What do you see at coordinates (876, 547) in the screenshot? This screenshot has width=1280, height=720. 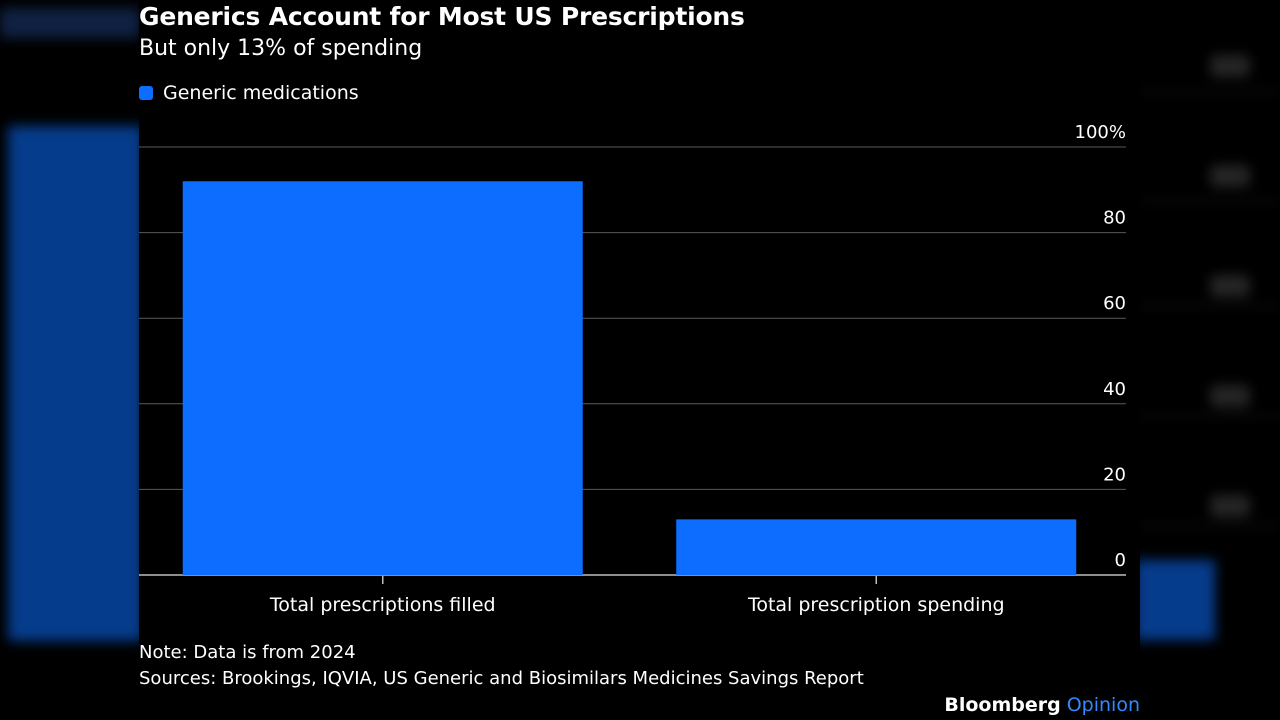 I see `bar` at bounding box center [876, 547].